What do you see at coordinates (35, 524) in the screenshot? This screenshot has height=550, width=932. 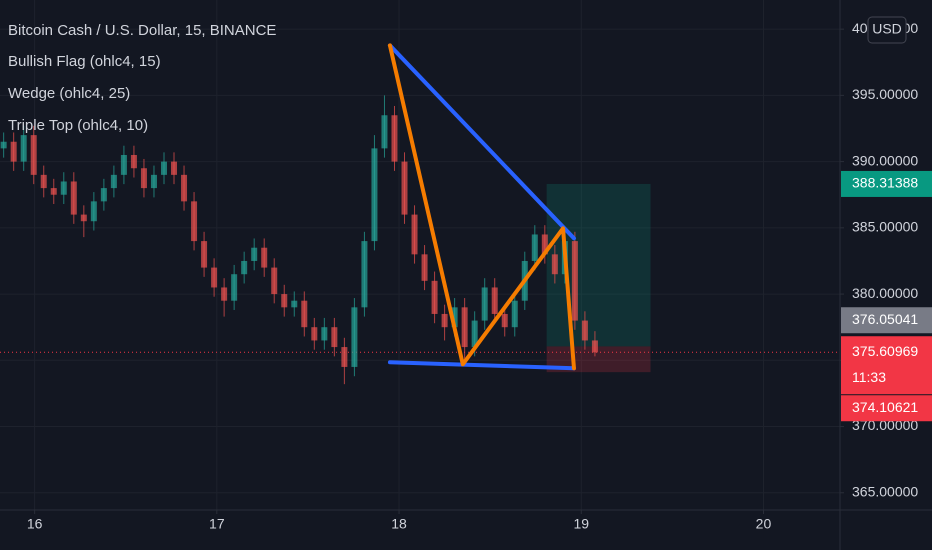 I see `x-tick-label: 16` at bounding box center [35, 524].